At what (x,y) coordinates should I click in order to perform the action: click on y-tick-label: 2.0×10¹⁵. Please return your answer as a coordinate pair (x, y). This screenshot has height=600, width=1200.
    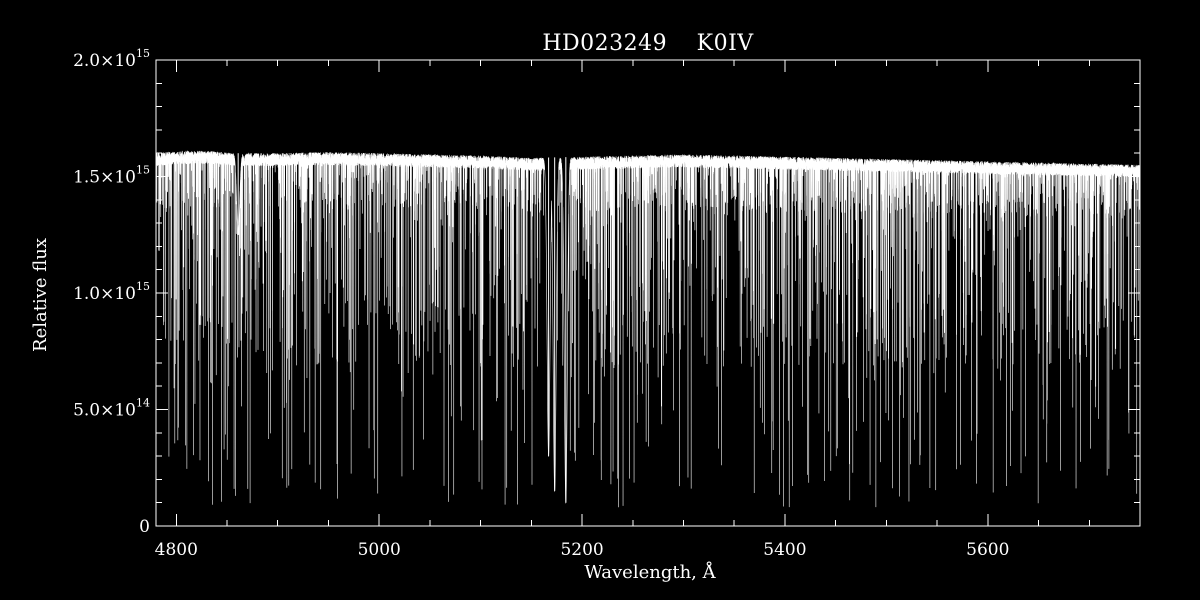
    Looking at the image, I should click on (111, 59).